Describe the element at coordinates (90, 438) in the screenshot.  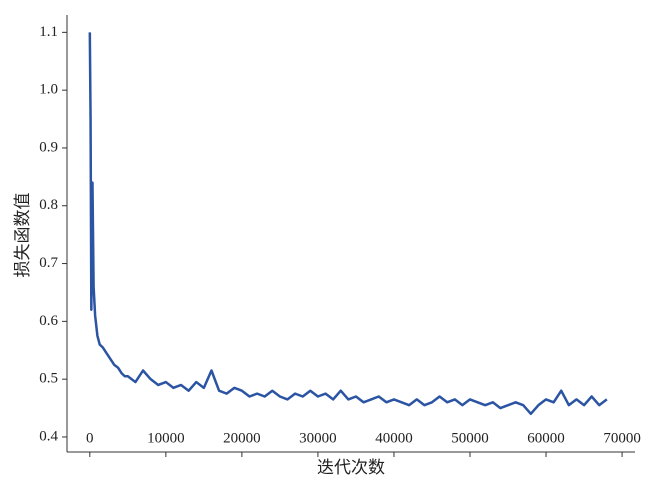
I see `x-tick-label: 0` at that location.